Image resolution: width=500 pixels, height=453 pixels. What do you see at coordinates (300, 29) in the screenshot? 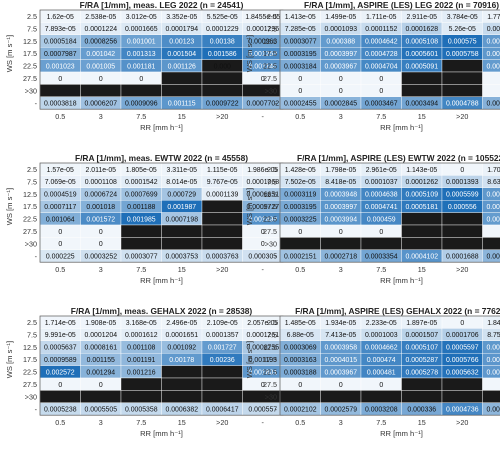
I see `cell-label: 7.285e-05` at bounding box center [300, 29].